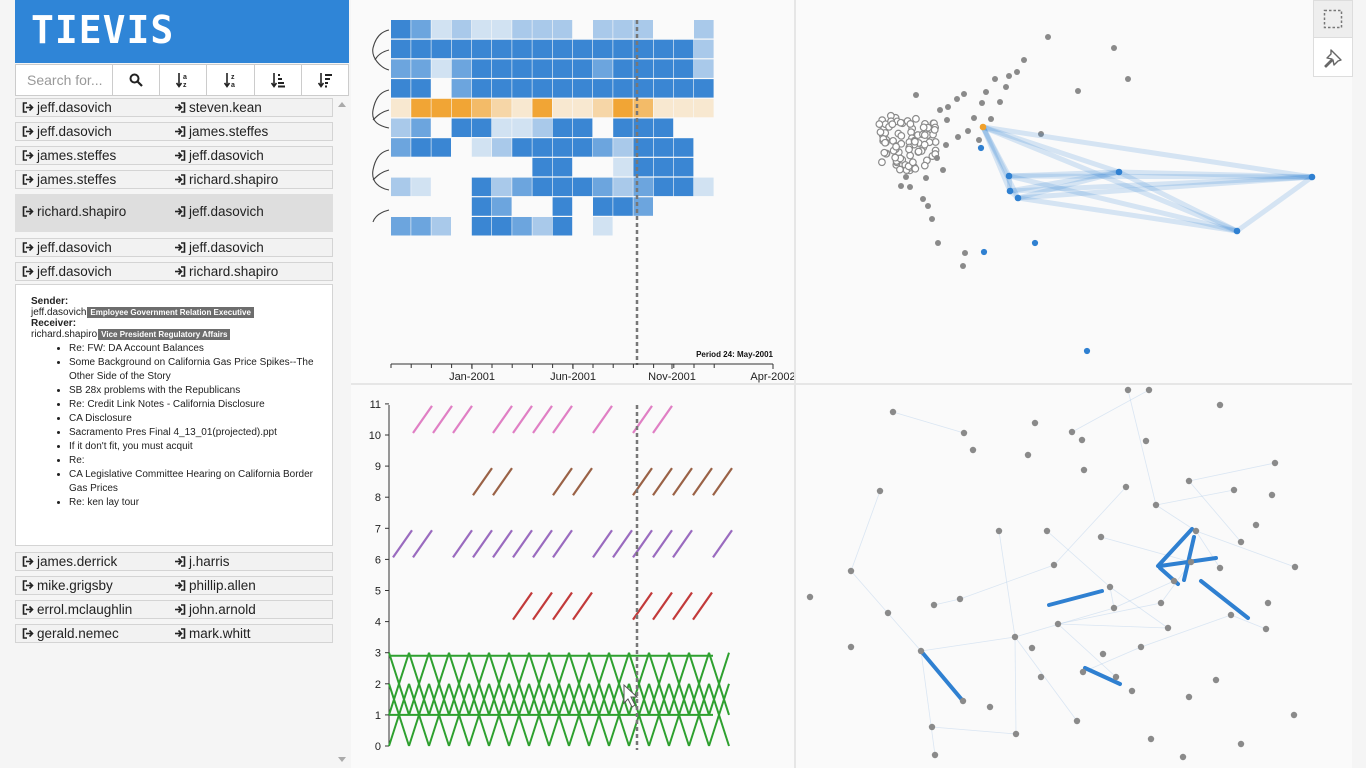 The width and height of the screenshot is (1366, 768). What do you see at coordinates (174, 179) in the screenshot?
I see `pair-row: james.steffes richard.shapiro` at bounding box center [174, 179].